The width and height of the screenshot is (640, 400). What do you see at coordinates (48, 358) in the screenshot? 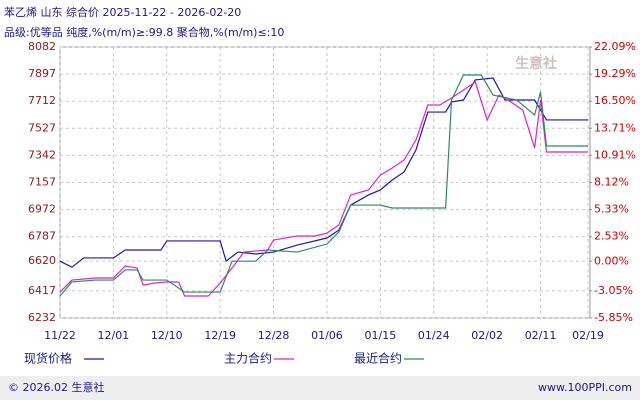
I see `legend-label: 现货价格` at bounding box center [48, 358].